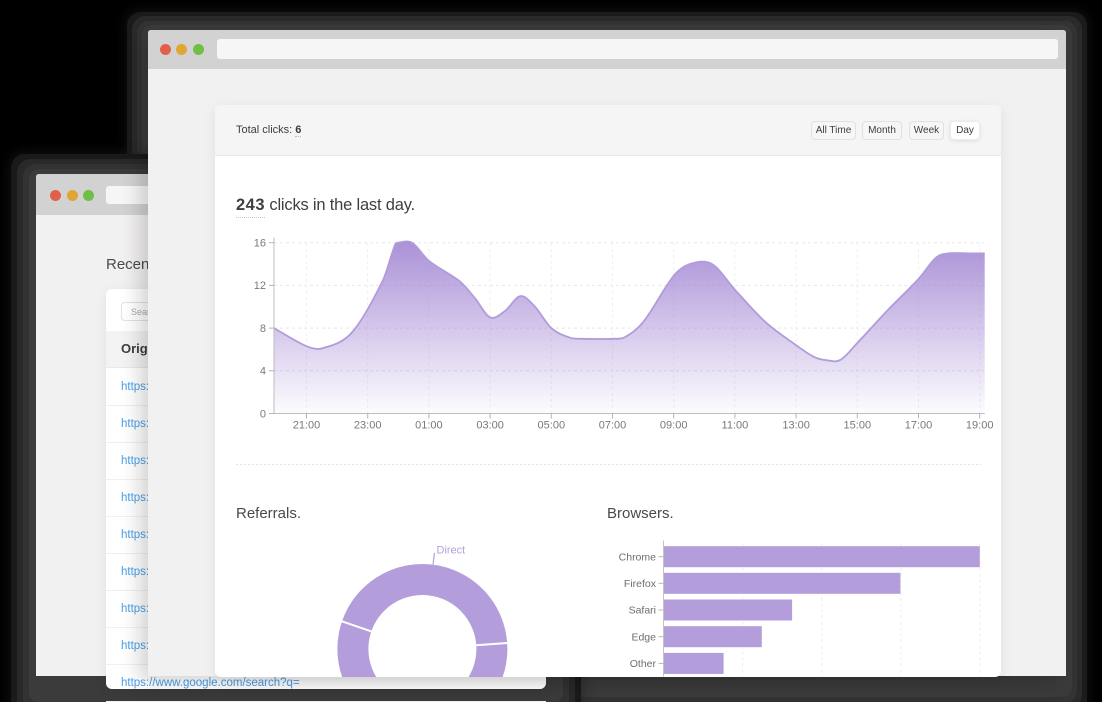  Describe the element at coordinates (919, 425) in the screenshot. I see `svg-text: 17:00` at that location.